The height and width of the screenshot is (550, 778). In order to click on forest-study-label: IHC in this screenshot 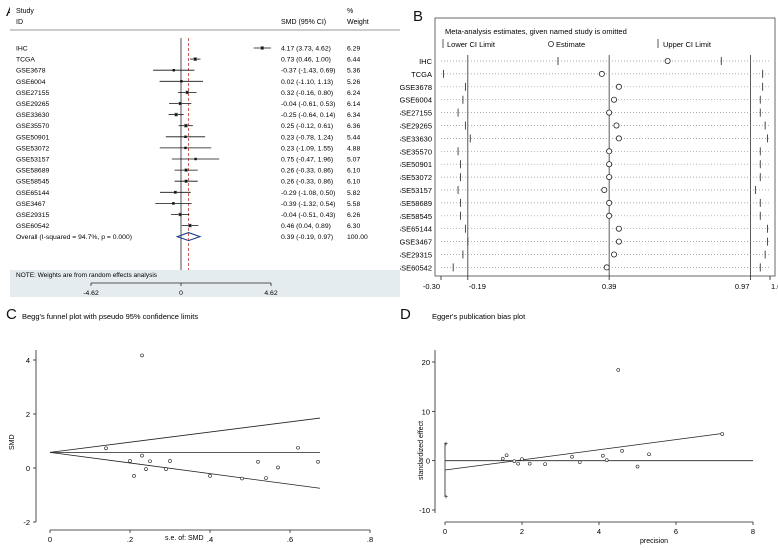, I will do `click(22, 49)`.